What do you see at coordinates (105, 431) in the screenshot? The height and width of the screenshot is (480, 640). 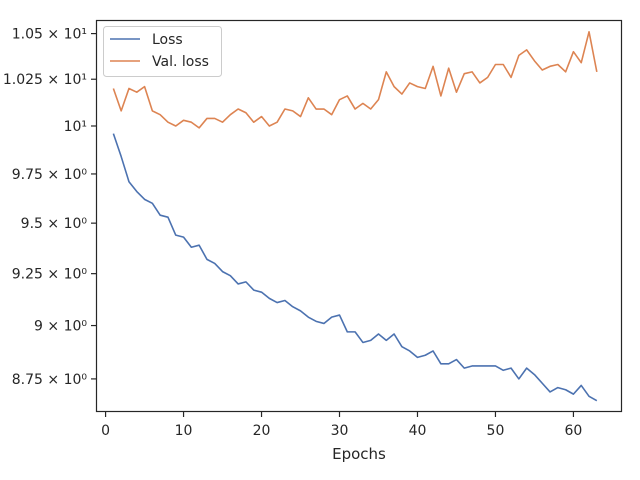 I see `x-tick-label: 0` at bounding box center [105, 431].